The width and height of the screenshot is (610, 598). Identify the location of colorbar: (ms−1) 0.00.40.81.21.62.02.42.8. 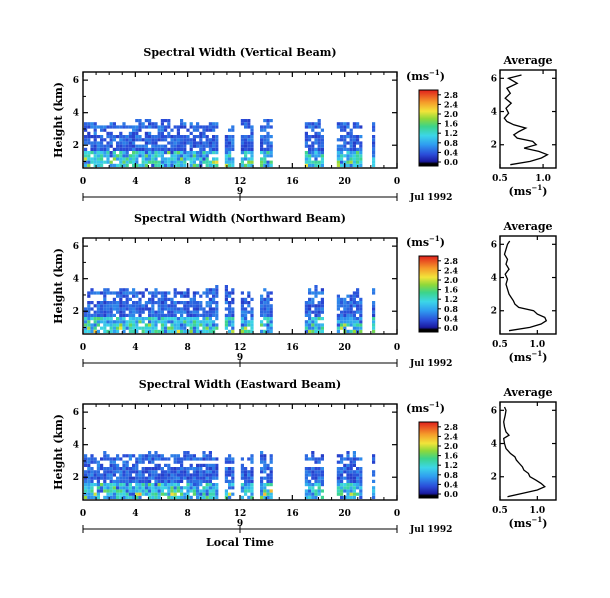
(432, 283).